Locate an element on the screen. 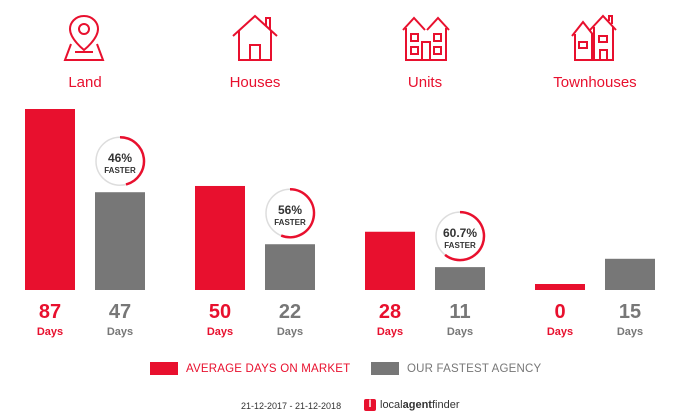 The image size is (700, 420). brand-name: localagentfinder is located at coordinates (420, 405).